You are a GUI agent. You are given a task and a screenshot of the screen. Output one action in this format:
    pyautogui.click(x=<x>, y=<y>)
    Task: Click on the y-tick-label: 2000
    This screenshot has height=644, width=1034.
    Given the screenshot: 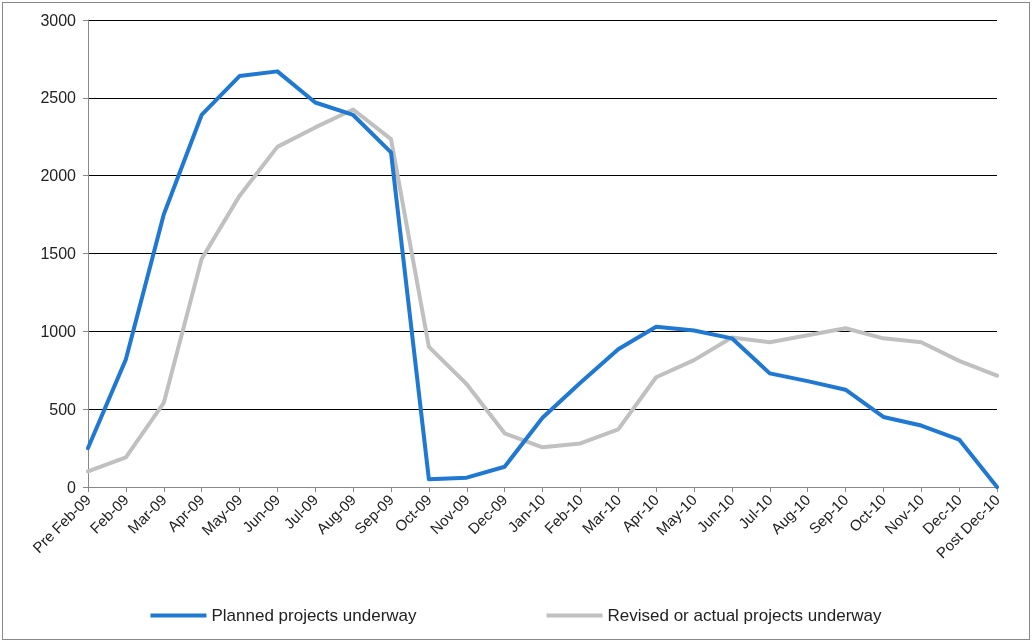 What is the action you would take?
    pyautogui.click(x=58, y=176)
    